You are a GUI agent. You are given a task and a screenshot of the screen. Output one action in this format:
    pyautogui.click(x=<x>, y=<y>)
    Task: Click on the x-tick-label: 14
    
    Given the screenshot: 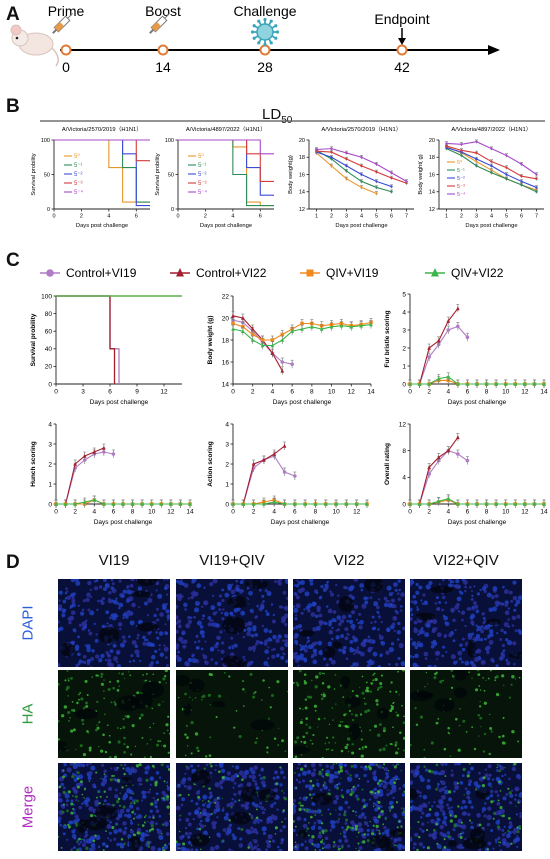 What is the action you would take?
    pyautogui.click(x=371, y=392)
    